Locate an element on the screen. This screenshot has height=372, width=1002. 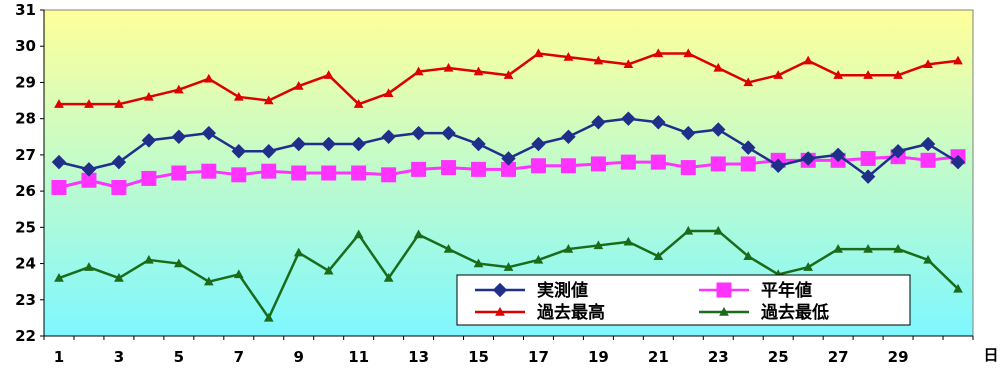
y-tick-label: 26 is located at coordinates (25, 191).